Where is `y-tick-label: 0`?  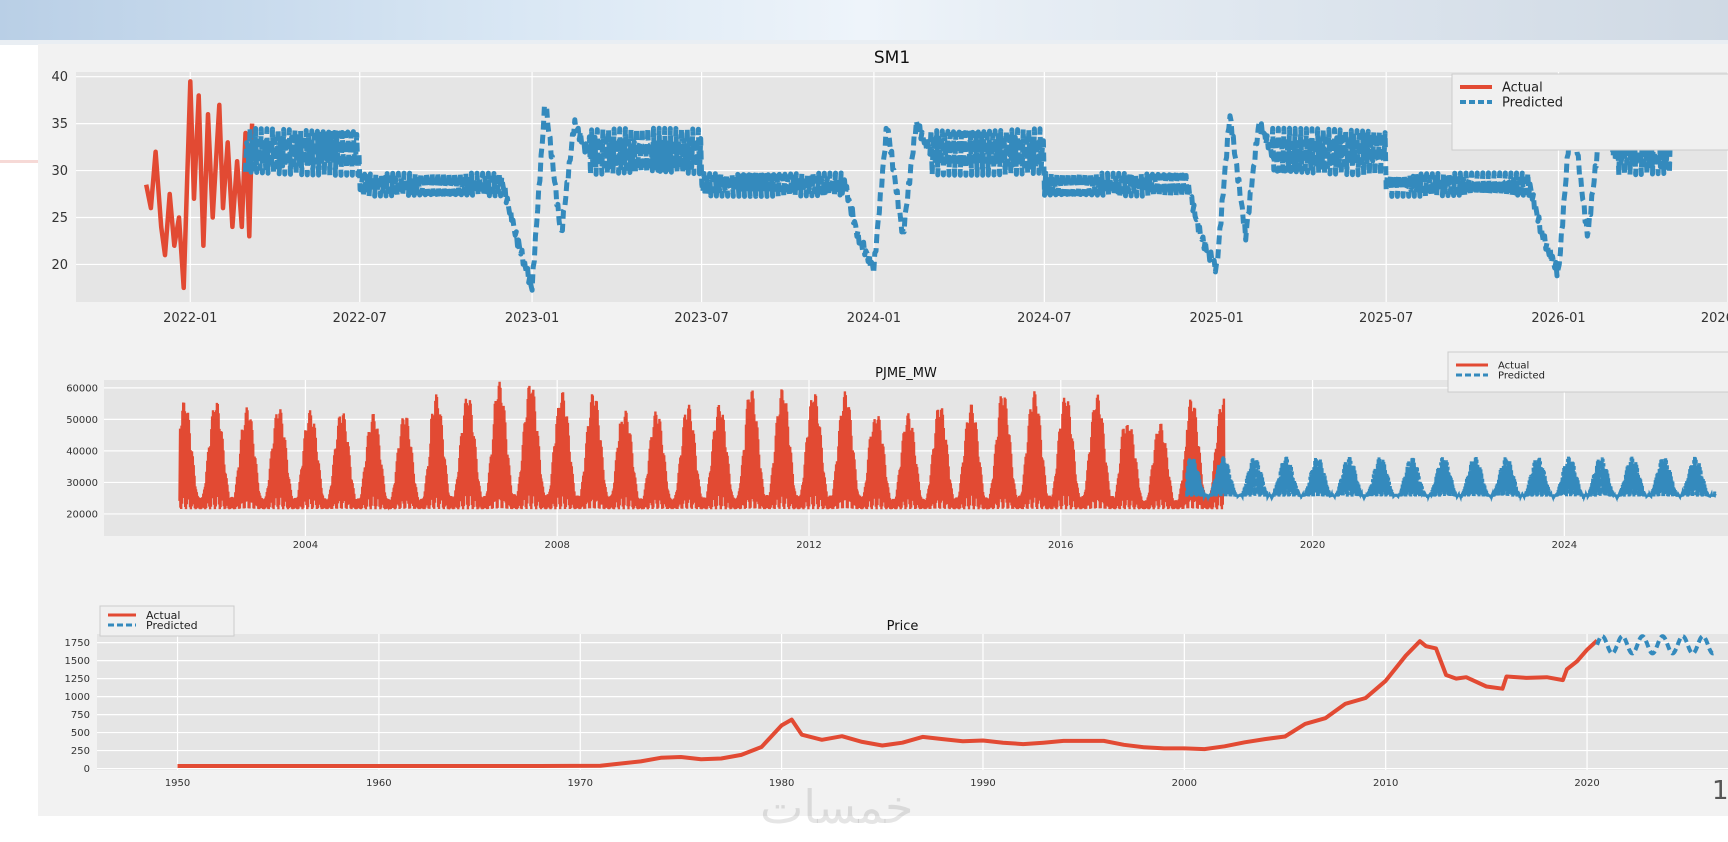
y-tick-label: 0 is located at coordinates (87, 769).